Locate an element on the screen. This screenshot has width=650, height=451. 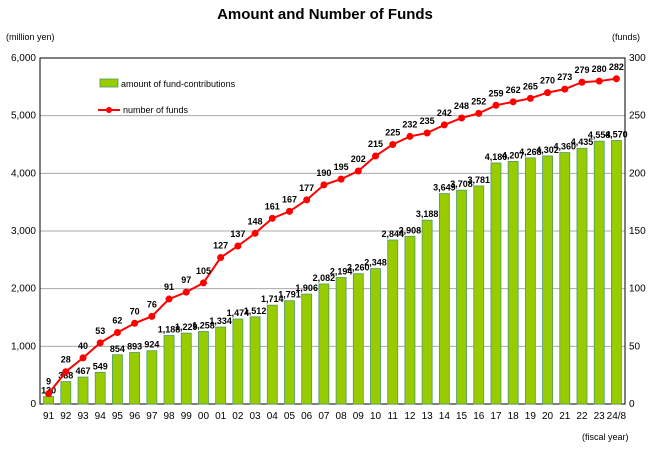
x-axis-label: (fiscal year) is located at coordinates (605, 437).